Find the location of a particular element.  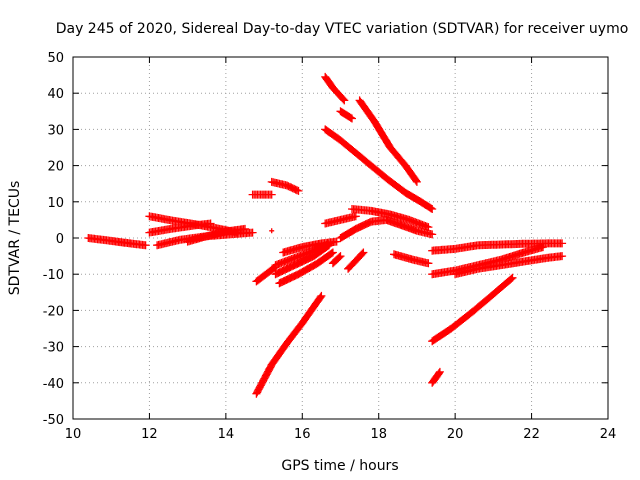

y-tick-label: 0 is located at coordinates (60, 239).